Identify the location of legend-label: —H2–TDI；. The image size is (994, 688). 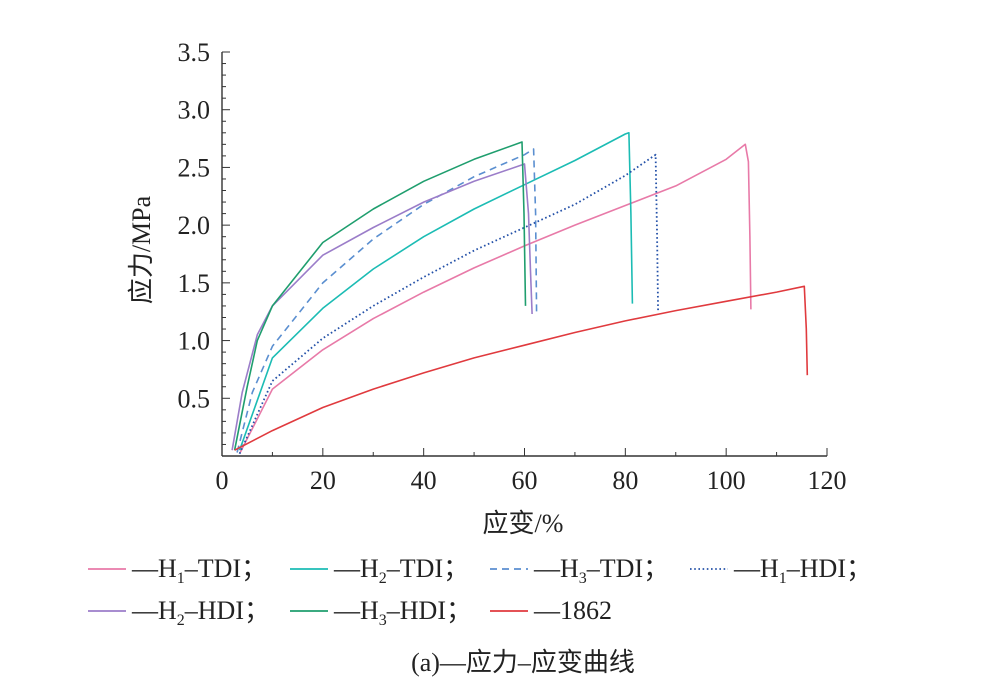
(401, 570).